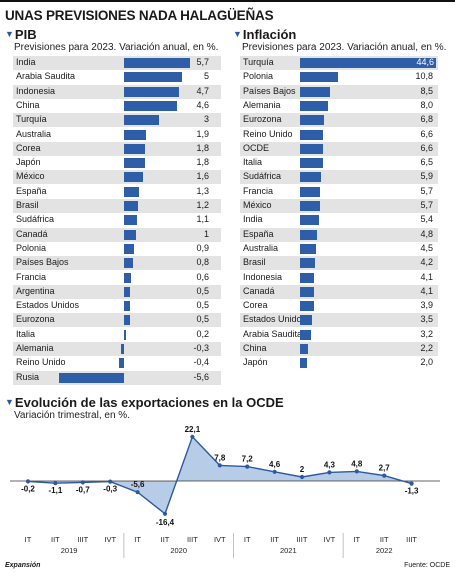  What do you see at coordinates (27, 205) in the screenshot?
I see `category-label: Brasil` at bounding box center [27, 205].